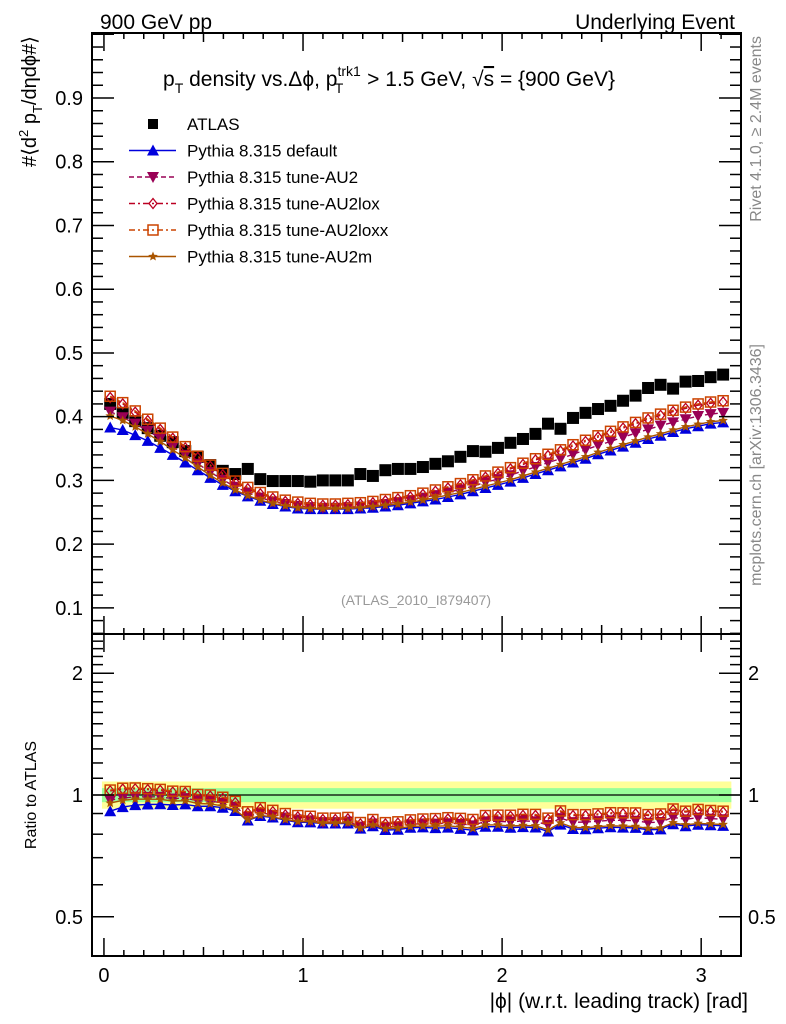 The height and width of the screenshot is (1024, 786). Describe the element at coordinates (272, 177) in the screenshot. I see `legend-label: Pythia 8.315 tune-AU2` at that location.